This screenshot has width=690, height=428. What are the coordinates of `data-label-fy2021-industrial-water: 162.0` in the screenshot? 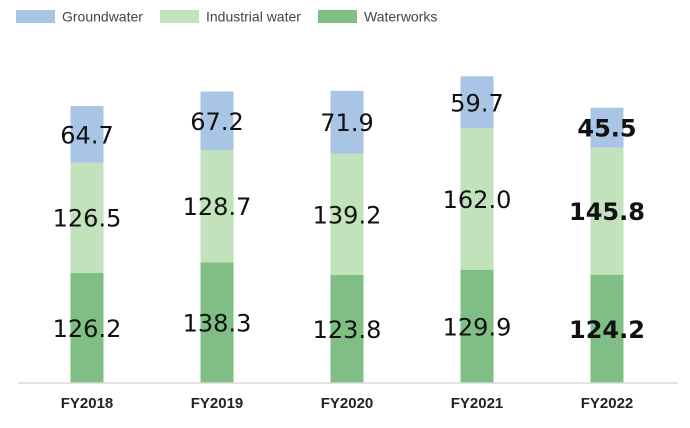 It's located at (477, 200).